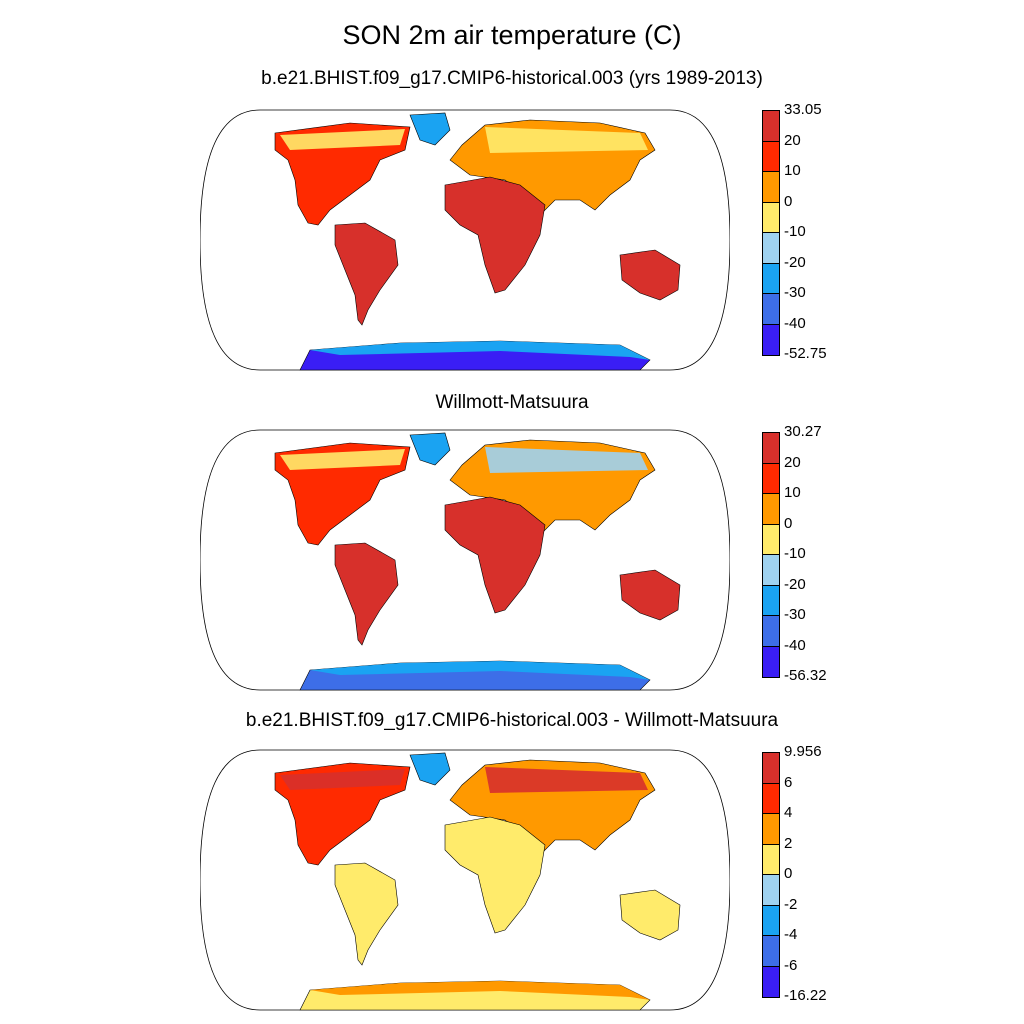  Describe the element at coordinates (788, 812) in the screenshot. I see `colorbar-tick-label: 4` at that location.